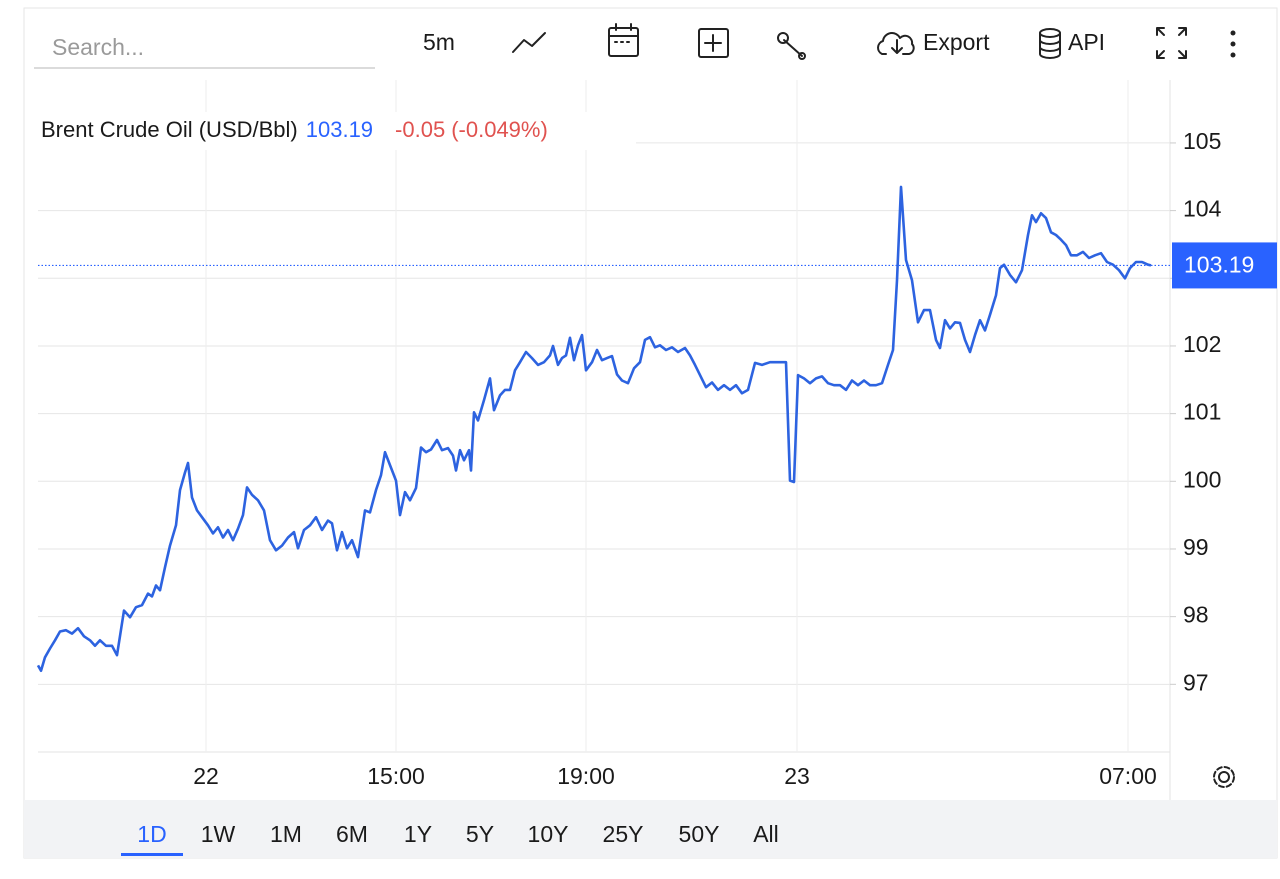  What do you see at coordinates (956, 42) in the screenshot?
I see `export-label: Export` at bounding box center [956, 42].